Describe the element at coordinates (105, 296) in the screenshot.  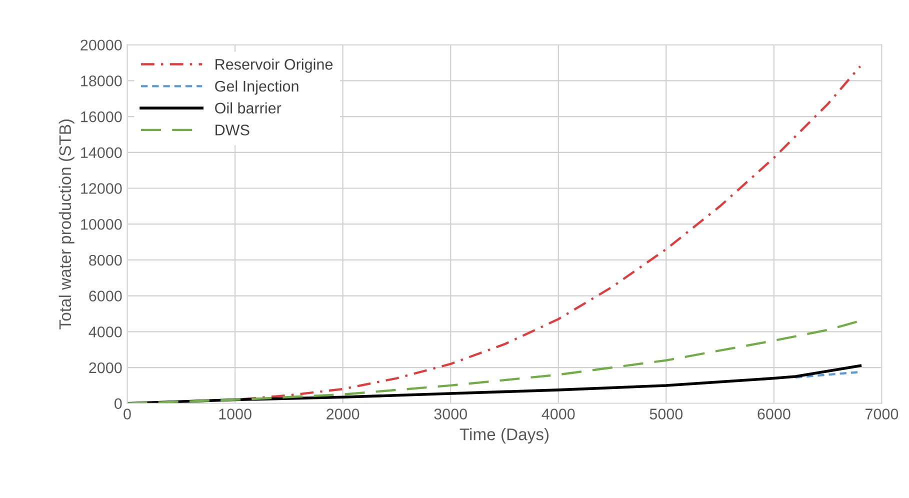
I see `y-tick-label: 6000` at that location.